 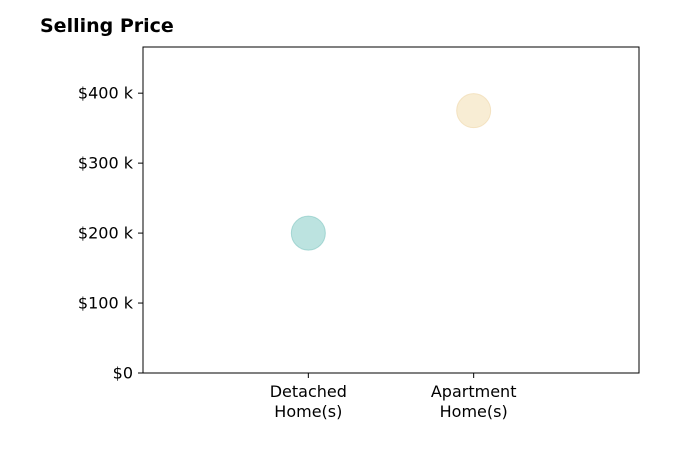 I want to click on data-points, so click(x=391, y=172).